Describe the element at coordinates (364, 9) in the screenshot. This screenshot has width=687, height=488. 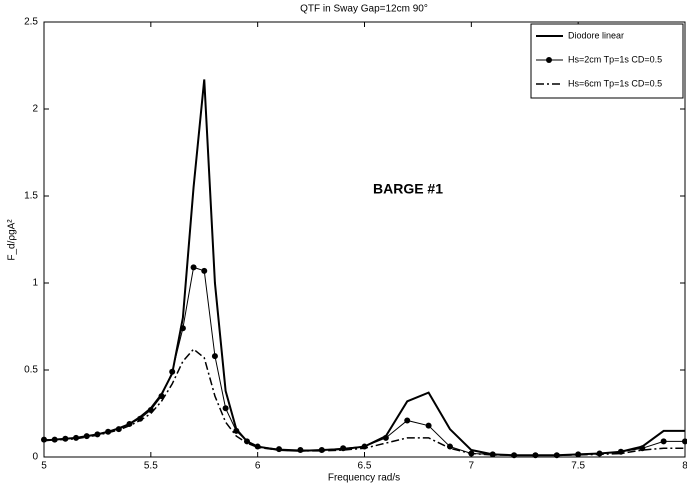
I see `chart-title: QTF in Sway Gap=12cm 90°` at that location.